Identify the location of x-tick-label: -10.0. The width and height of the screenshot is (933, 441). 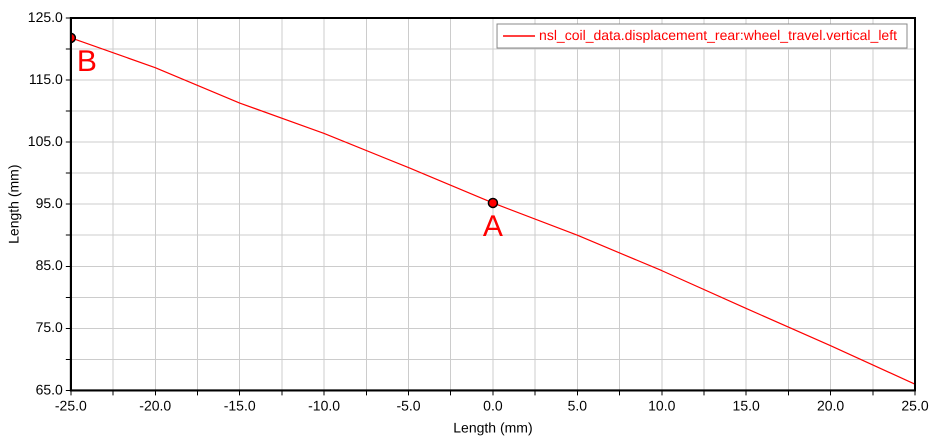
(324, 406).